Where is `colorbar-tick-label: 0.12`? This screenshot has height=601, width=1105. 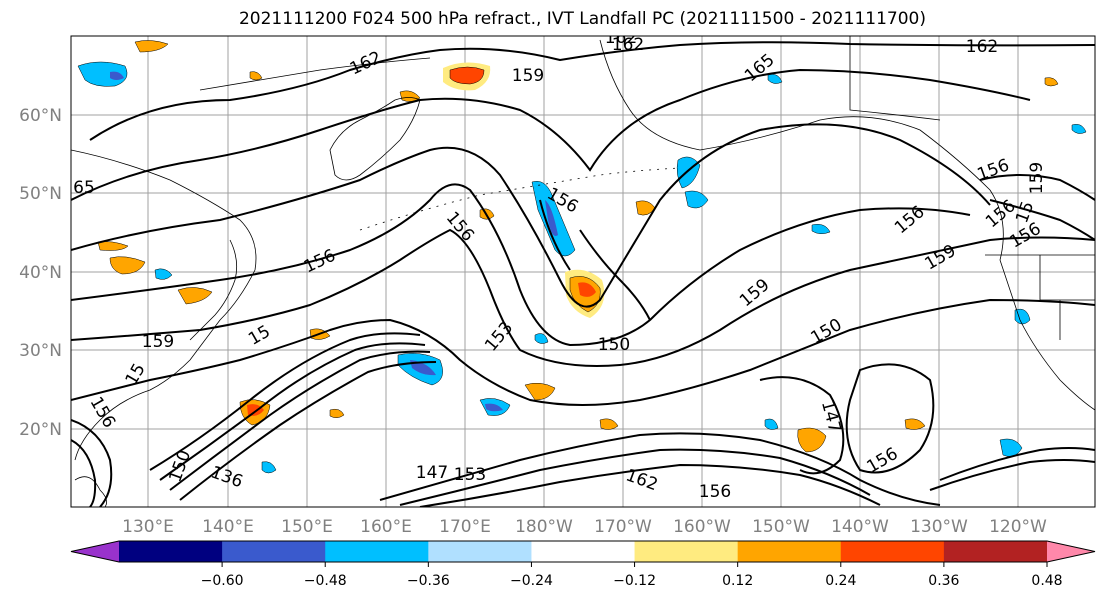 colorbar-tick-label: 0.12 is located at coordinates (737, 581).